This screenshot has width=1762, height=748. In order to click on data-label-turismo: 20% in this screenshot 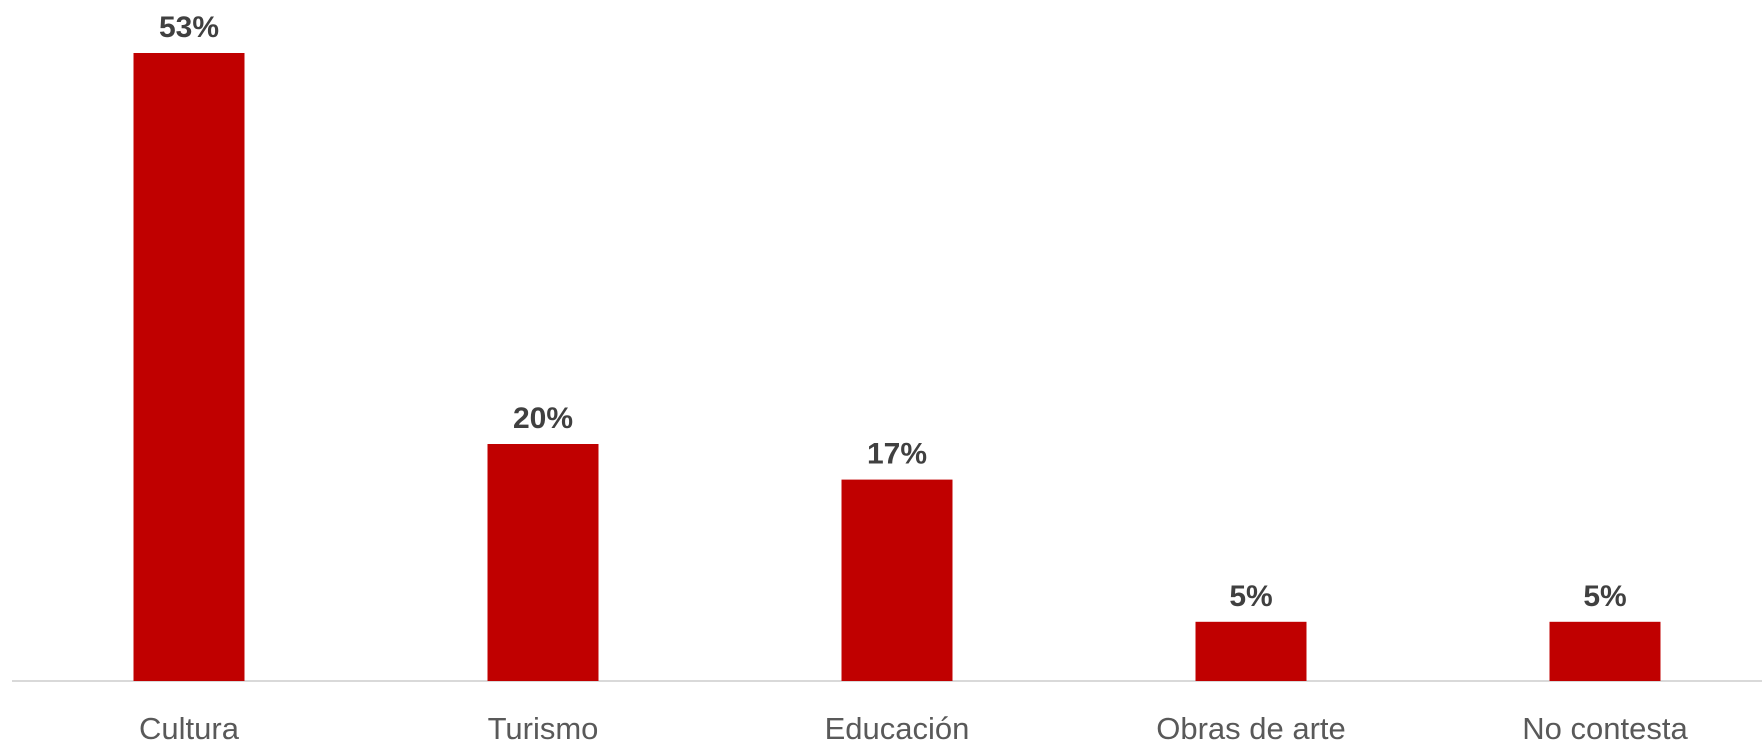, I will do `click(543, 418)`.